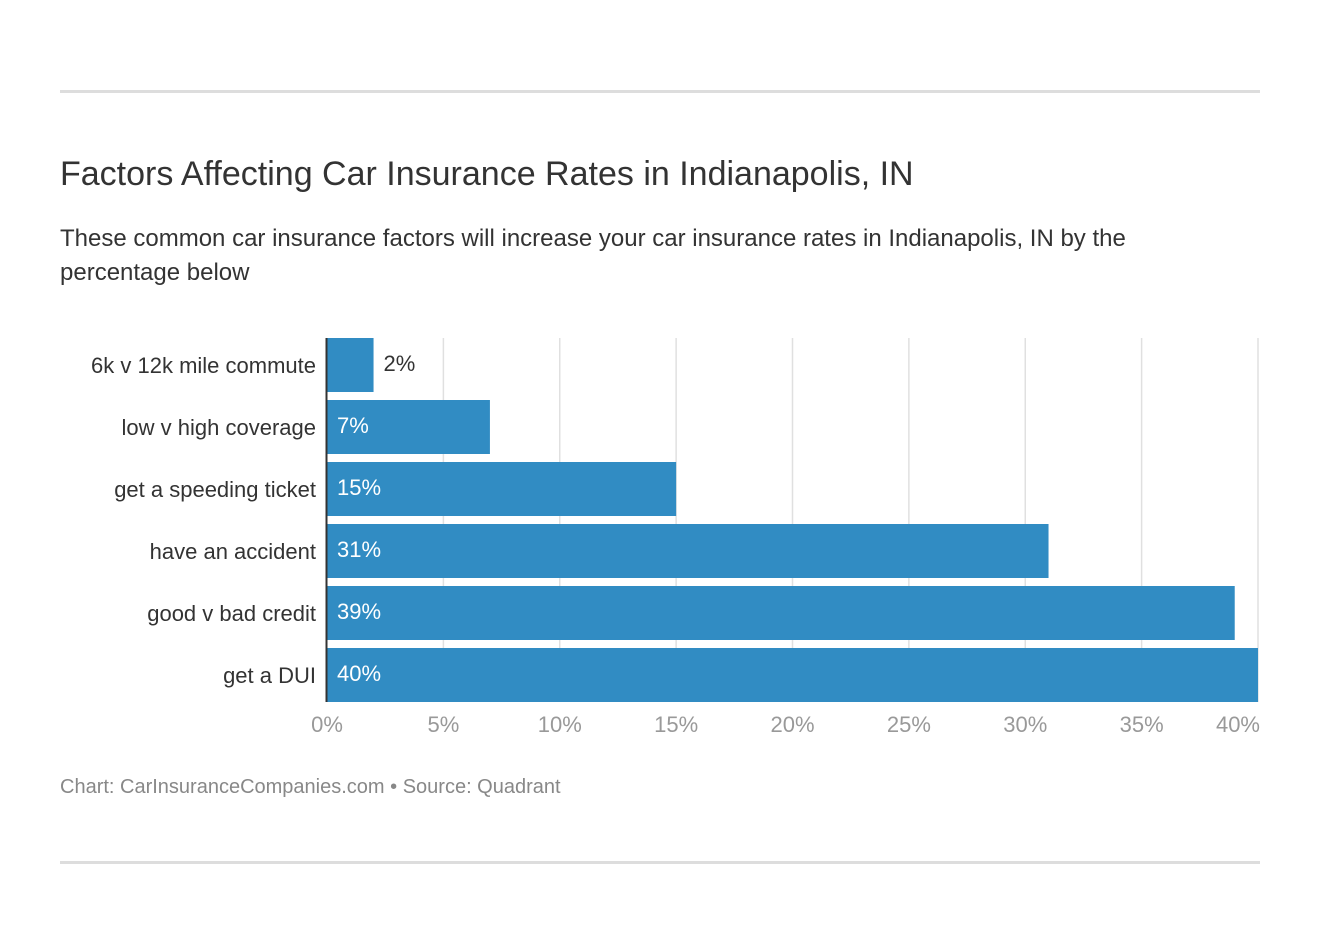  I want to click on data-label: 31%, so click(359, 549).